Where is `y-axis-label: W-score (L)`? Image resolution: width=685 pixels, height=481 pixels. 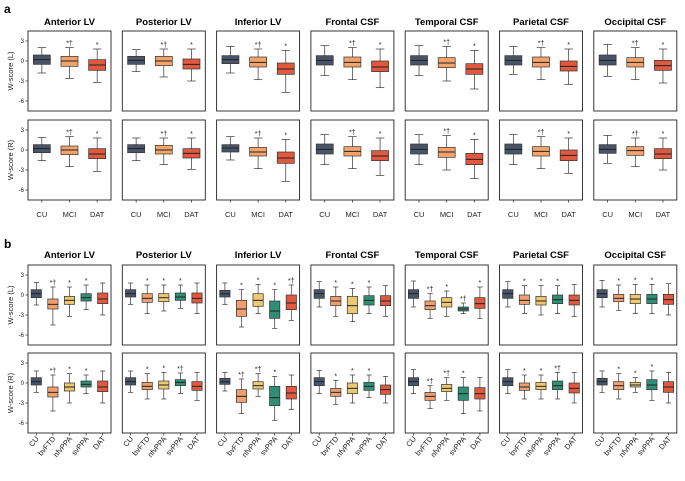 y-axis-label: W-score (L) is located at coordinates (10, 71).